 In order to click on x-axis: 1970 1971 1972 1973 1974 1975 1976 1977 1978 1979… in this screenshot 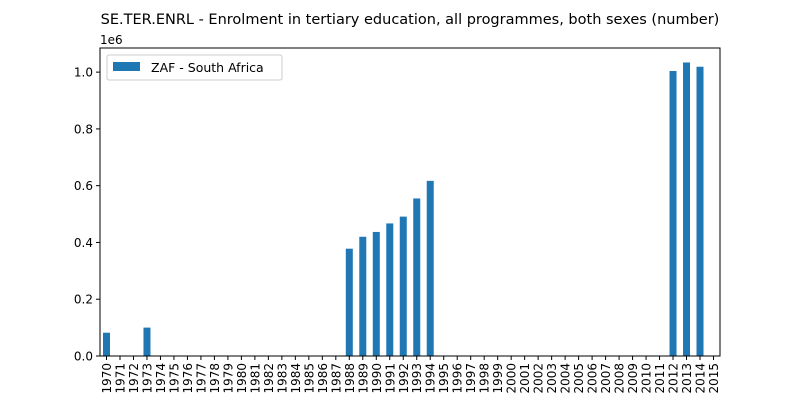, I will do `click(410, 375)`.